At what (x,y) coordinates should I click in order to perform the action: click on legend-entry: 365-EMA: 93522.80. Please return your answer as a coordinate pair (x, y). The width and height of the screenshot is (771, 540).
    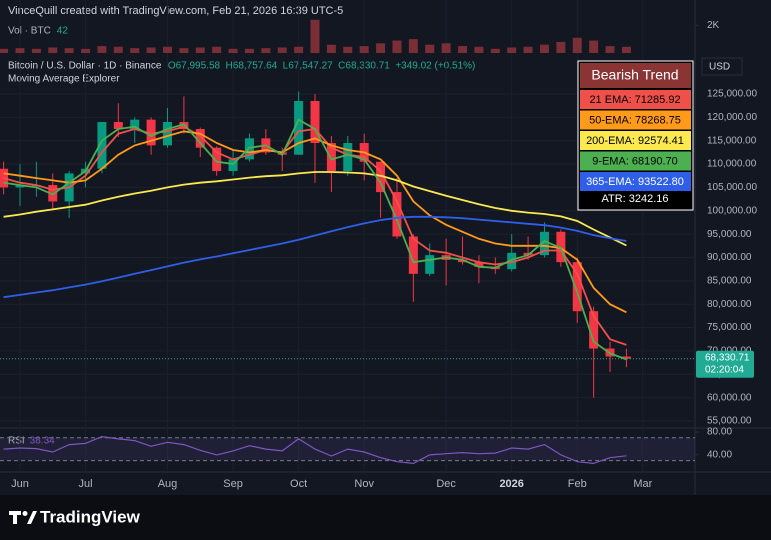
    Looking at the image, I should click on (635, 182).